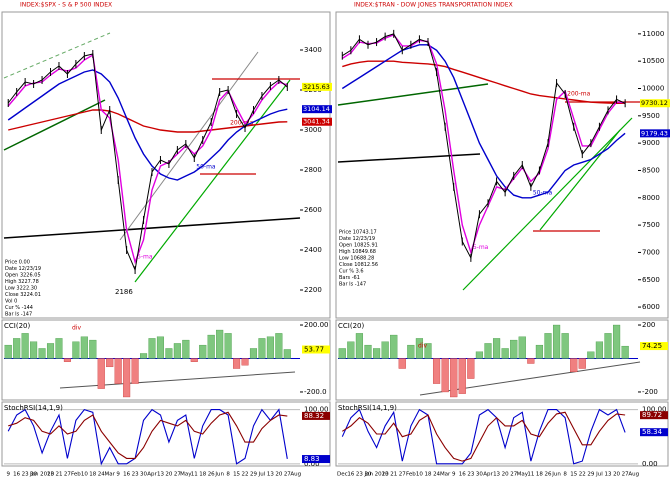  Describe the element at coordinates (413, 94) in the screenshot. I see `trend-line` at that location.